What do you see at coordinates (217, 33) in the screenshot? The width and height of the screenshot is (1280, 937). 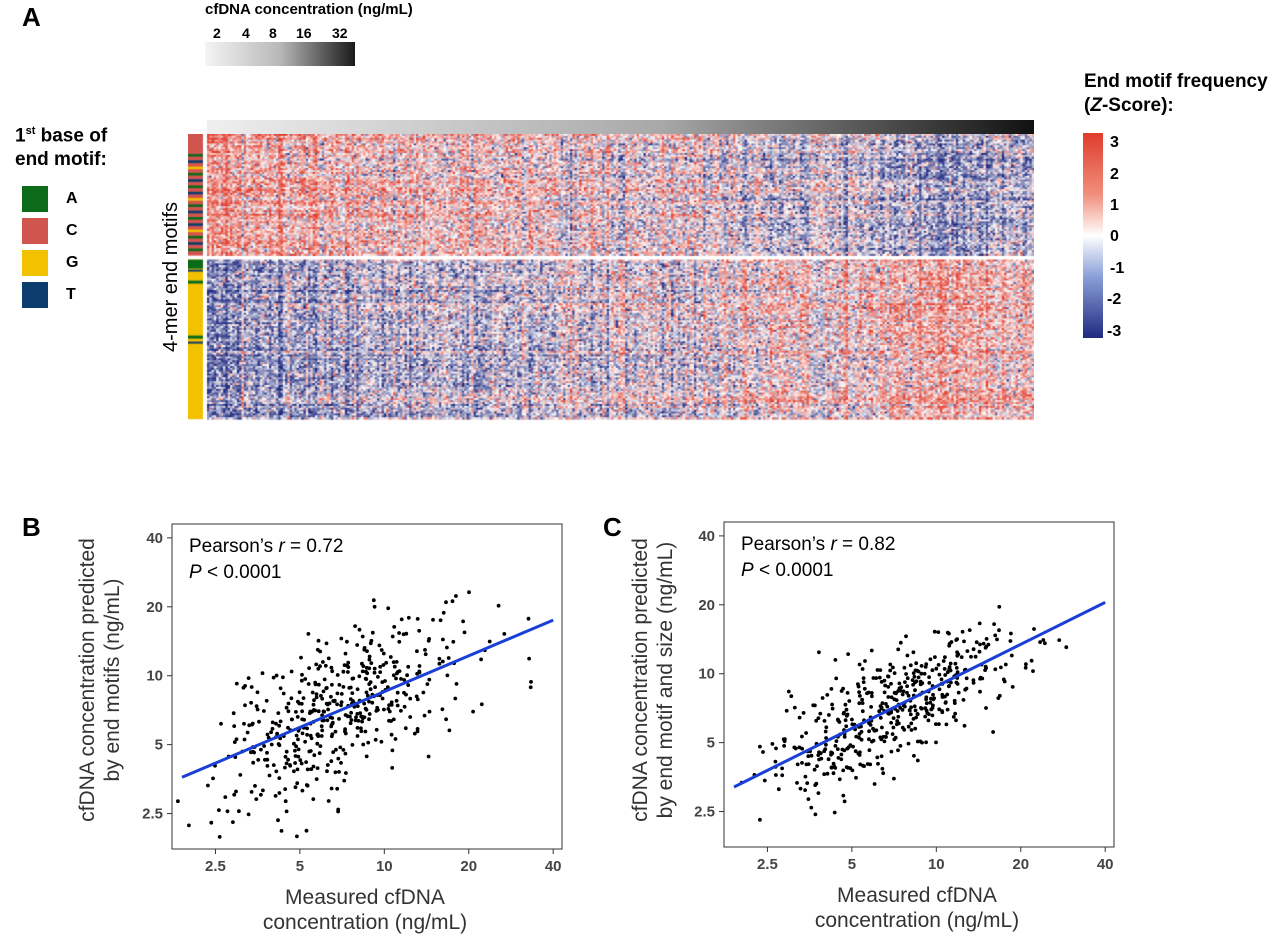 I see `cfdna-key-tick: 2` at bounding box center [217, 33].